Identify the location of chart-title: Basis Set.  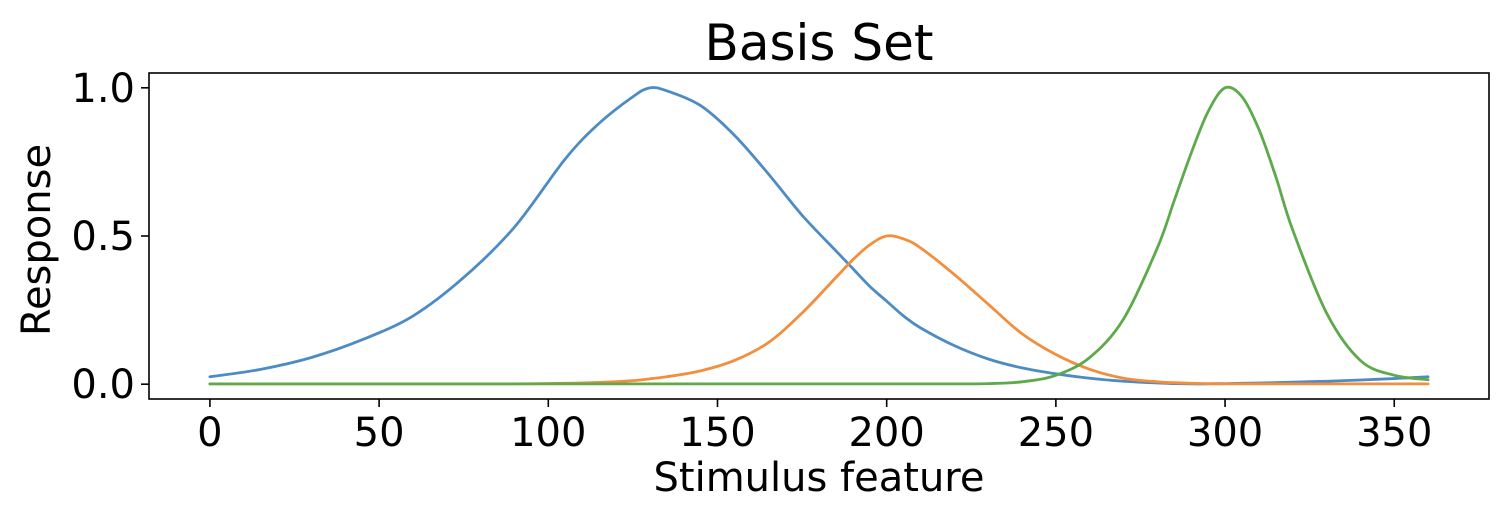
(819, 43).